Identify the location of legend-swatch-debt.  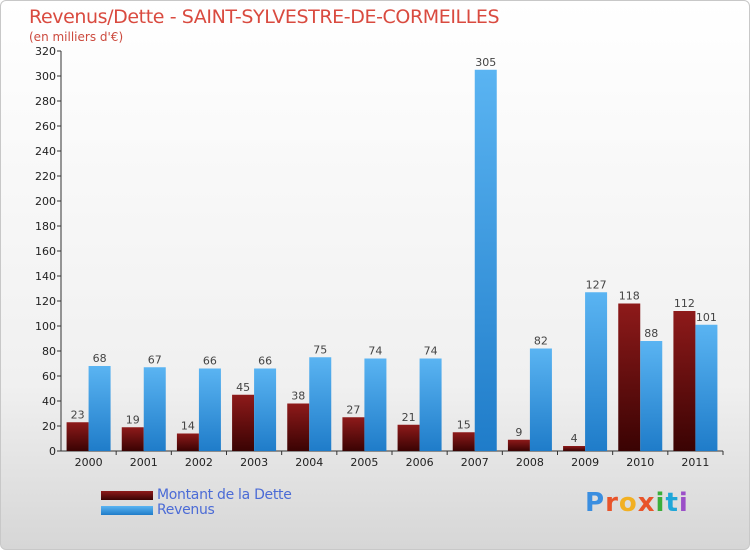
(127, 495).